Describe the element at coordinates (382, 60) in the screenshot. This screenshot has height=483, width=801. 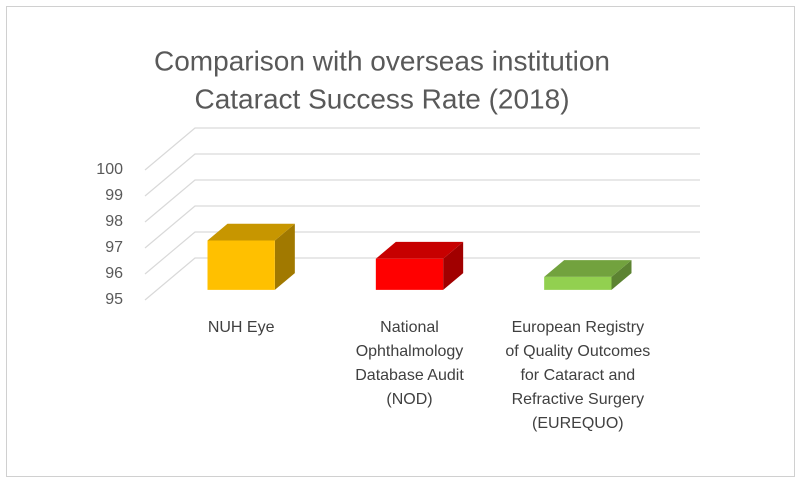
I see `chart-title: Comparison with overseas institution` at that location.